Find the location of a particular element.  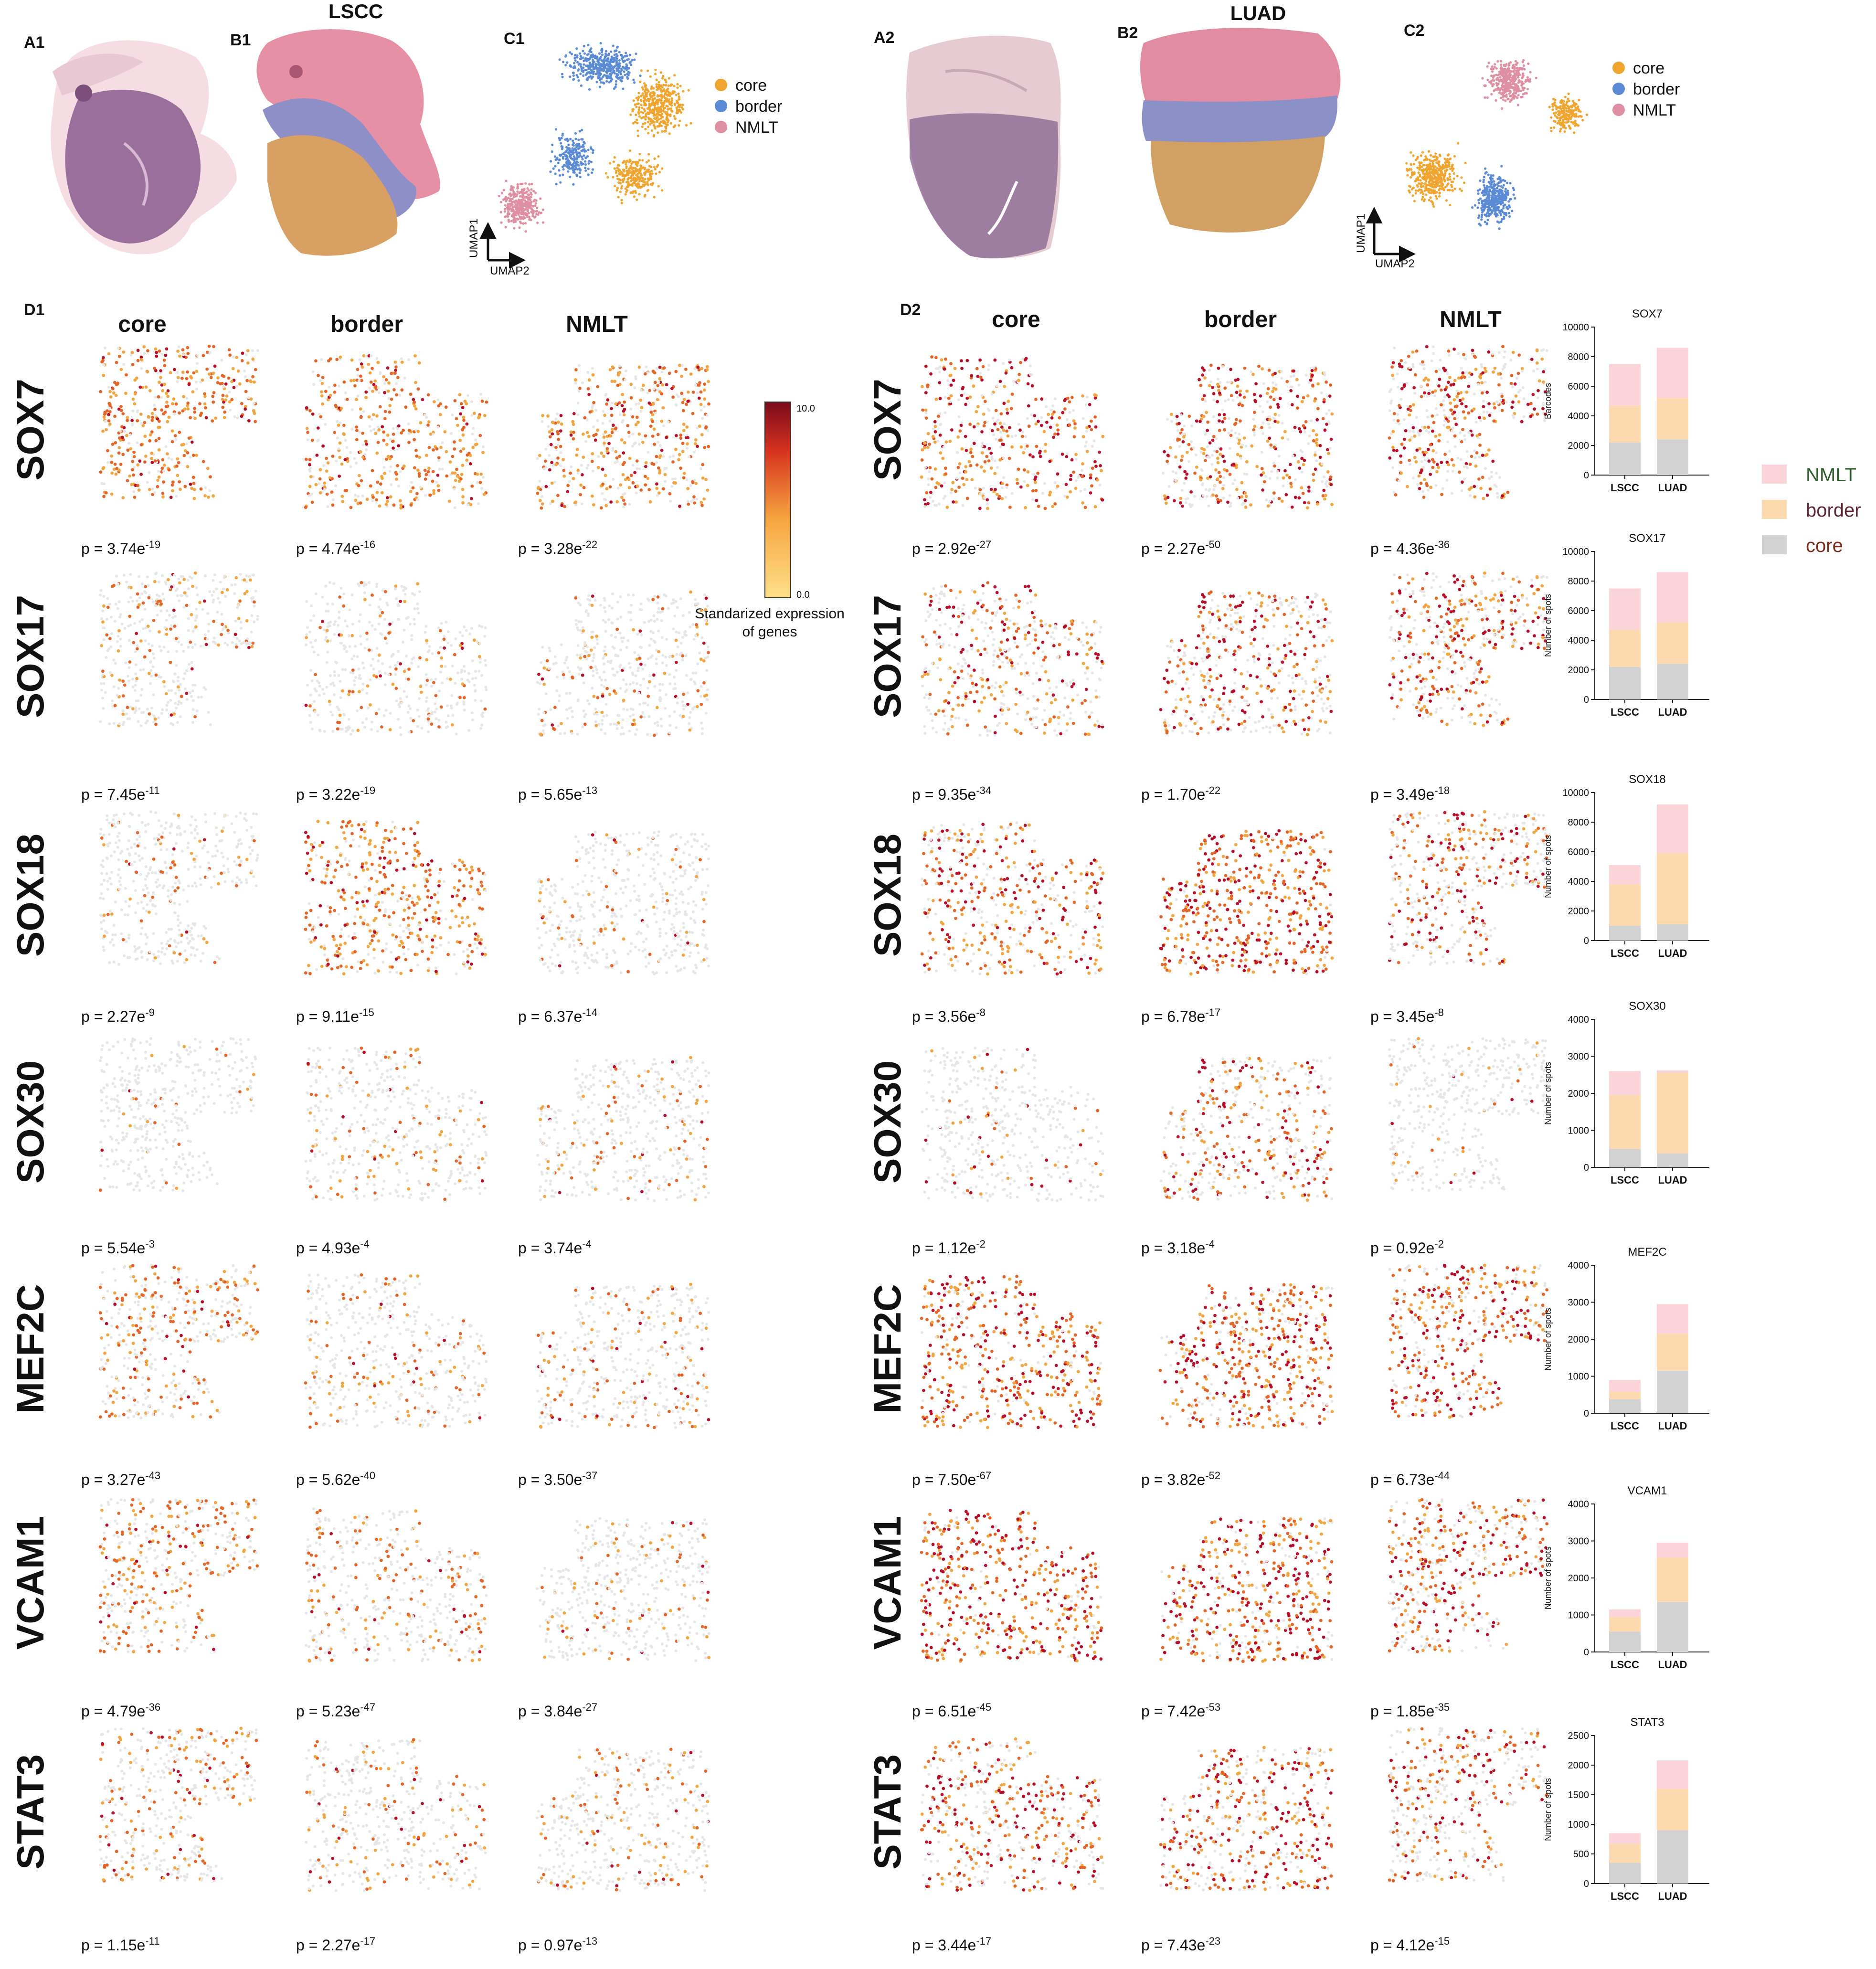

panel-label-c1: C1 is located at coordinates (514, 39).